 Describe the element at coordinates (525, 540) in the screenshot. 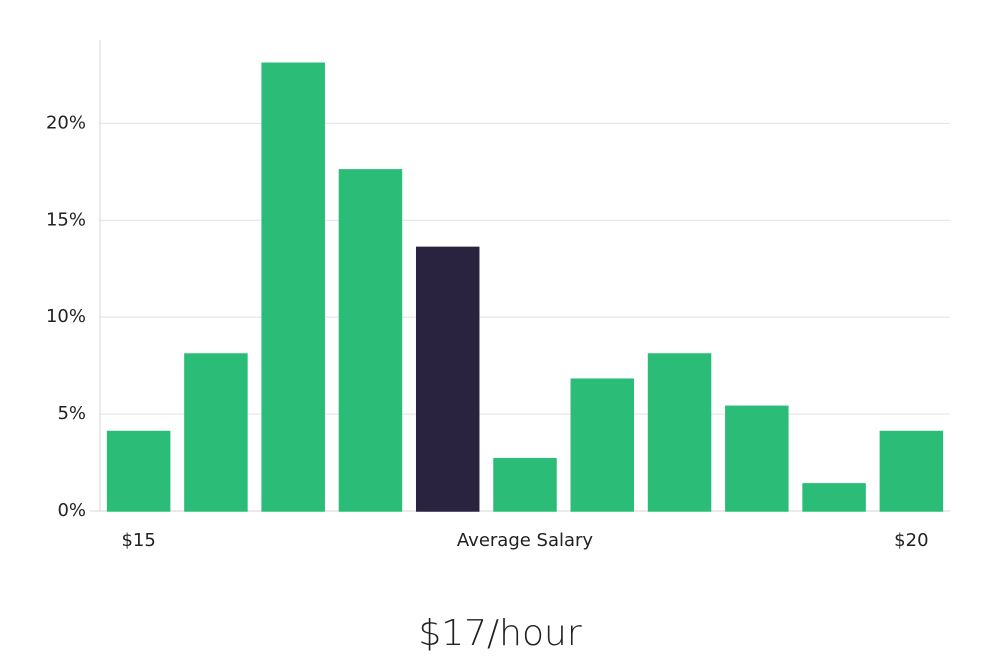

I see `x-tick-label: Average Salary` at that location.